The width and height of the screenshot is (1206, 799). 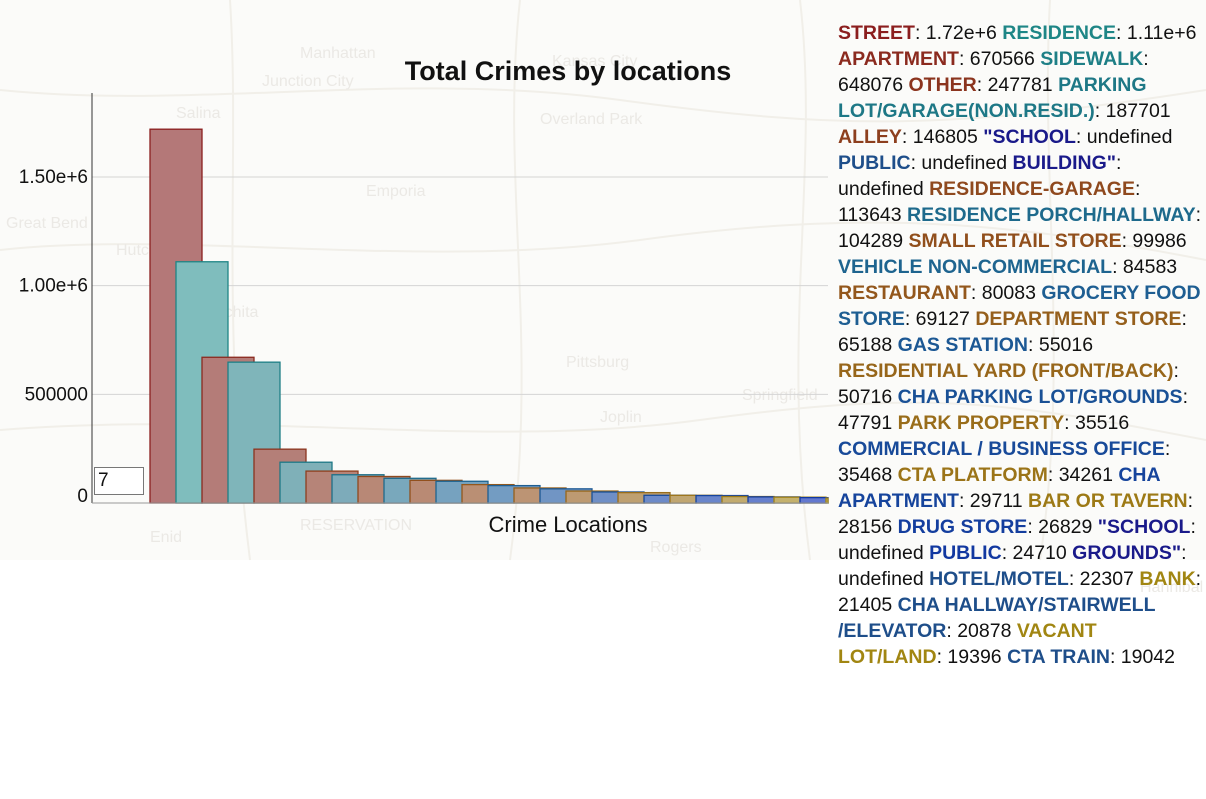 I want to click on map-label: Rogers, so click(x=676, y=547).